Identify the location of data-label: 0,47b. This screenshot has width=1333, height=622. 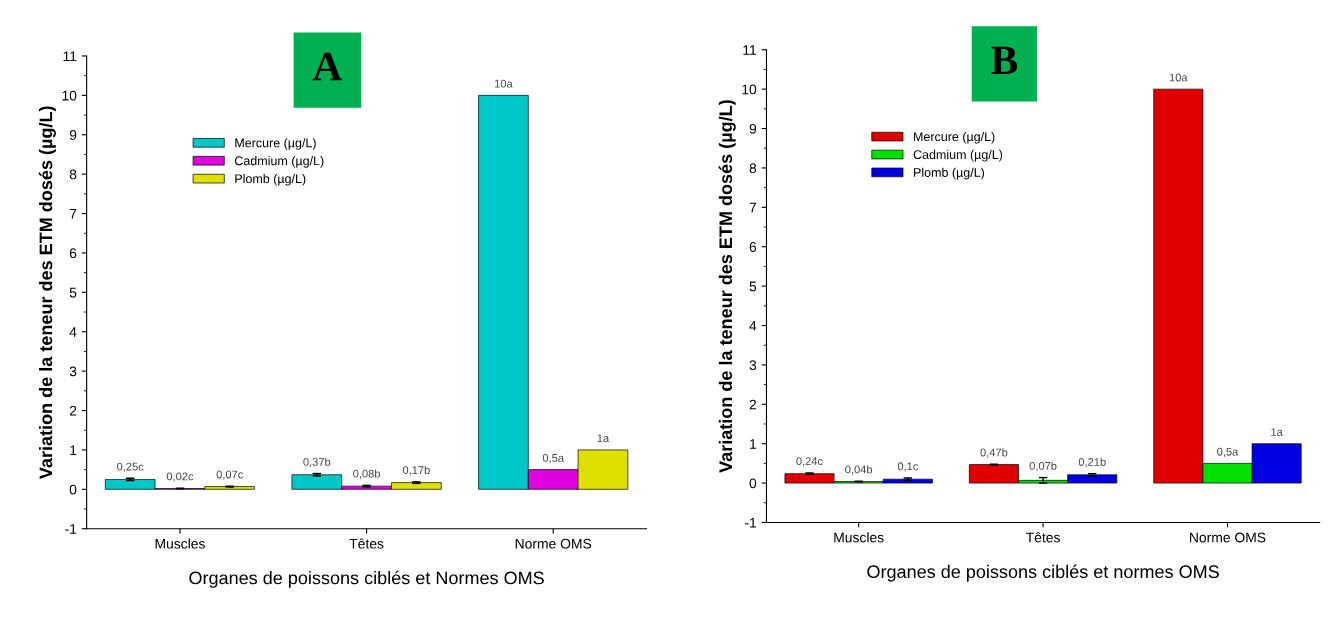
(994, 453).